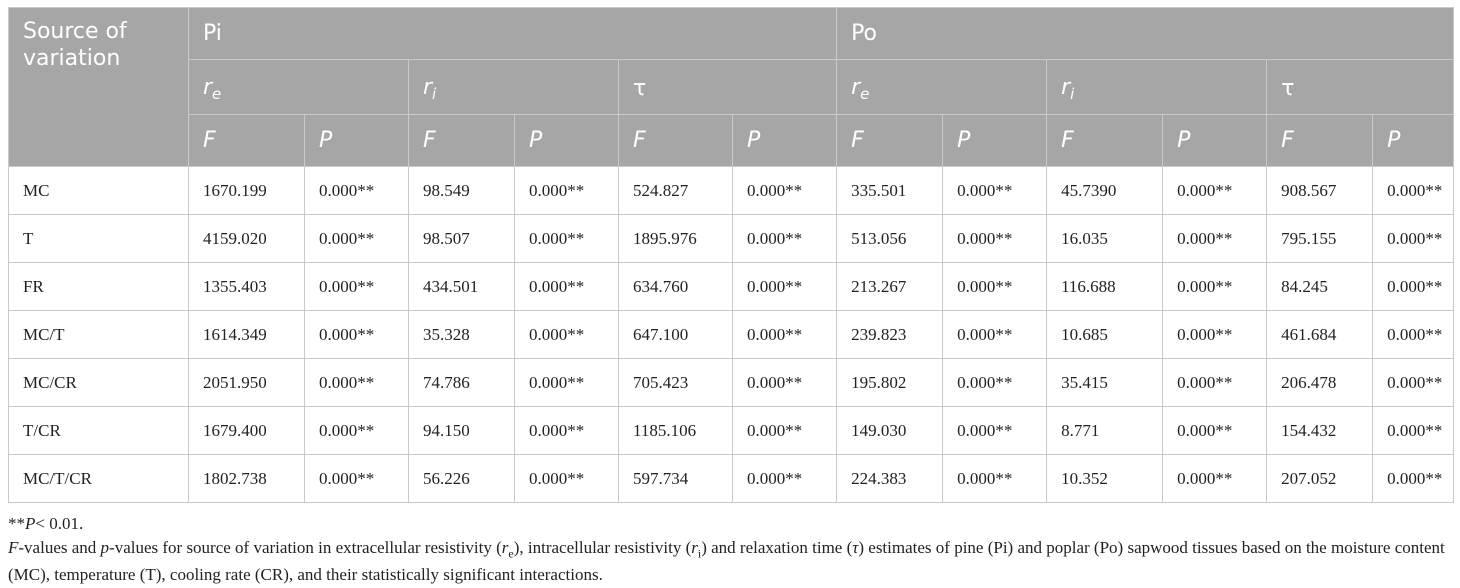  I want to click on f-value-cell: 795.155, so click(1320, 238).